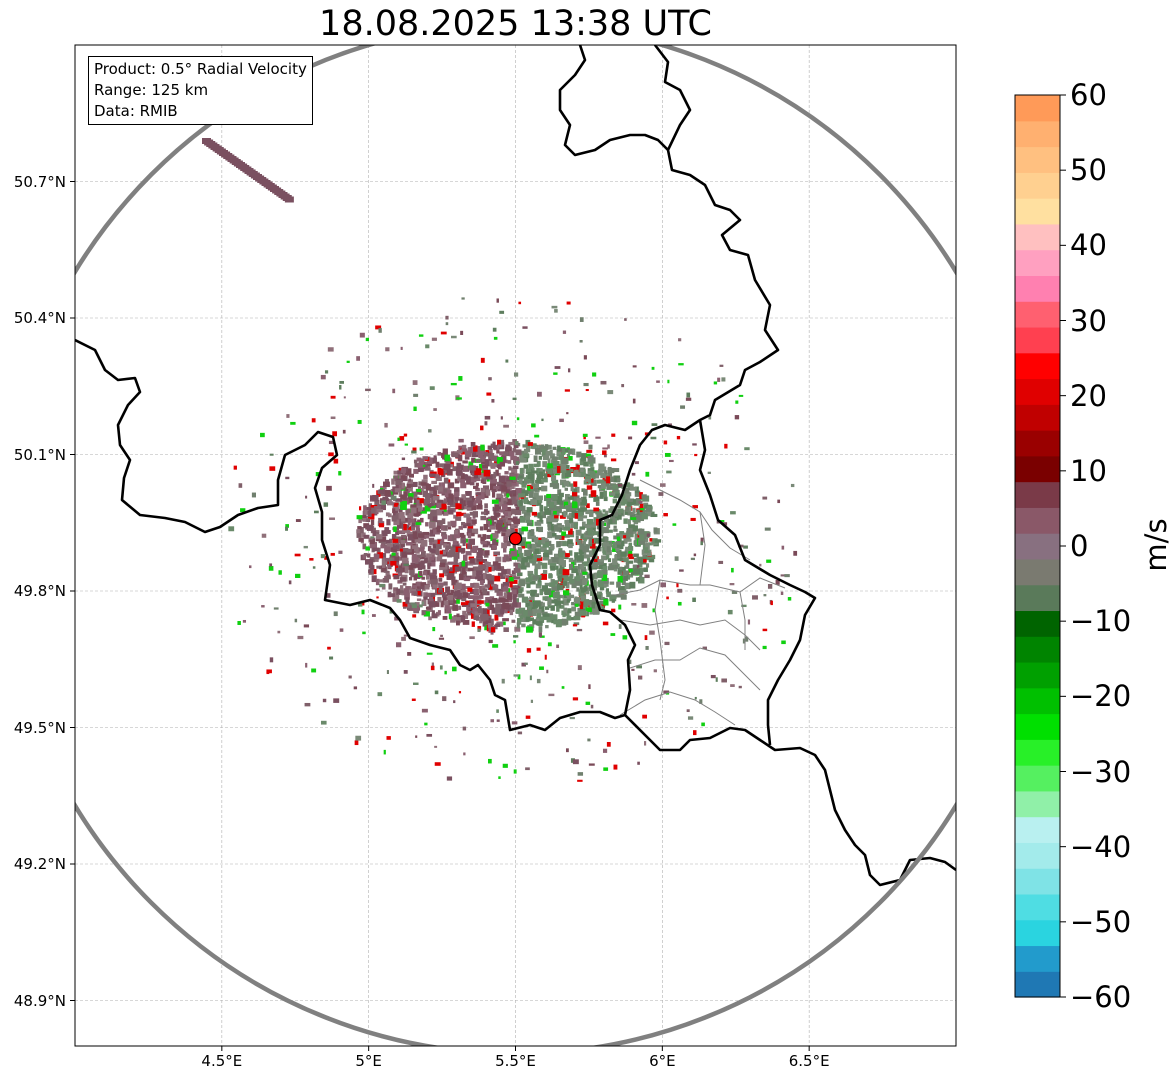 The width and height of the screenshot is (1171, 1081). What do you see at coordinates (222, 1061) in the screenshot?
I see `lon-tick-label: 4.5°E` at bounding box center [222, 1061].